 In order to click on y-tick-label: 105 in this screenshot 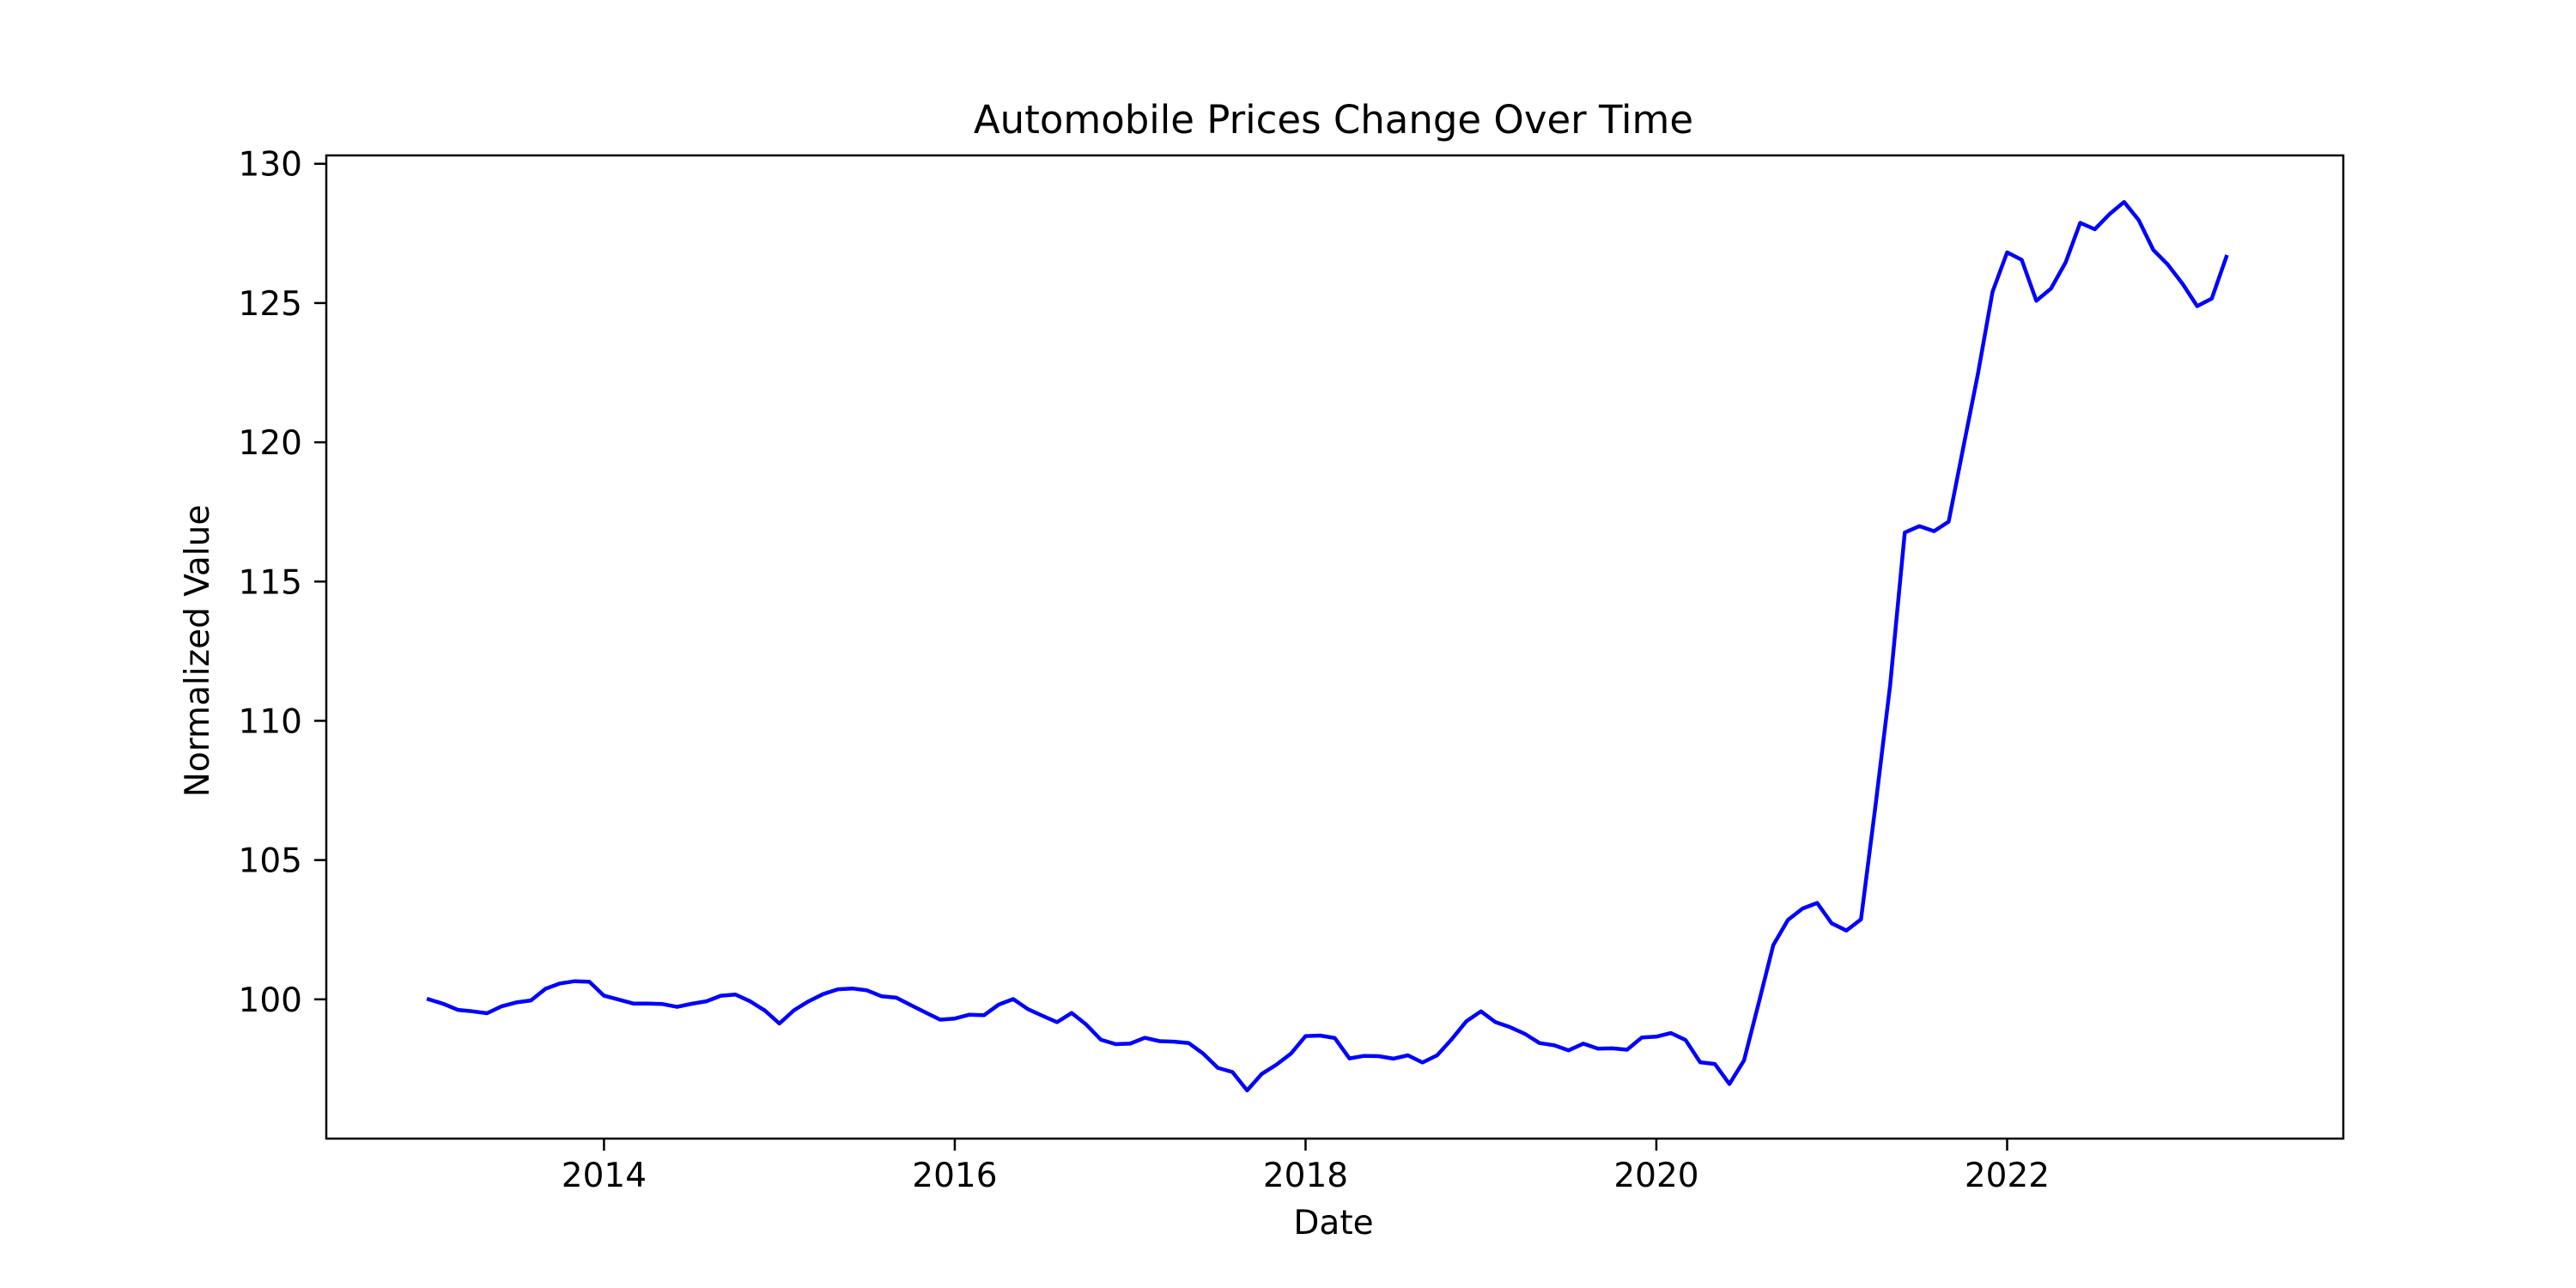, I will do `click(270, 861)`.